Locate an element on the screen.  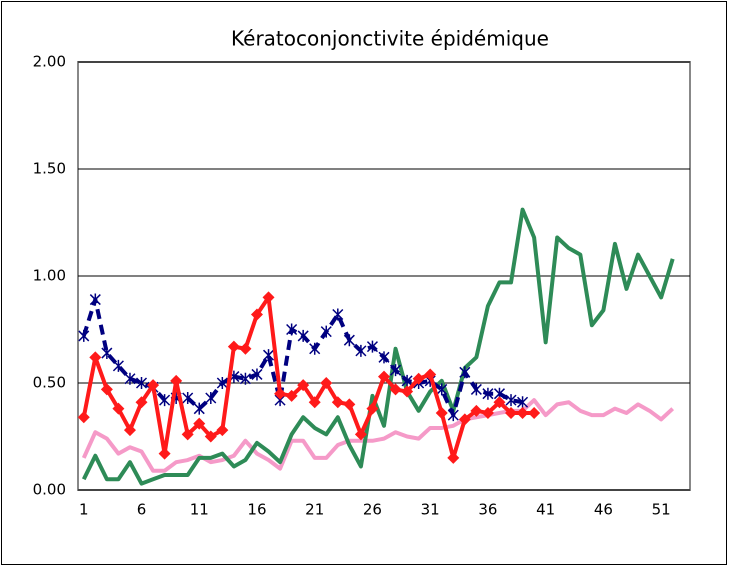
x-tick-label: 21 is located at coordinates (314, 510).